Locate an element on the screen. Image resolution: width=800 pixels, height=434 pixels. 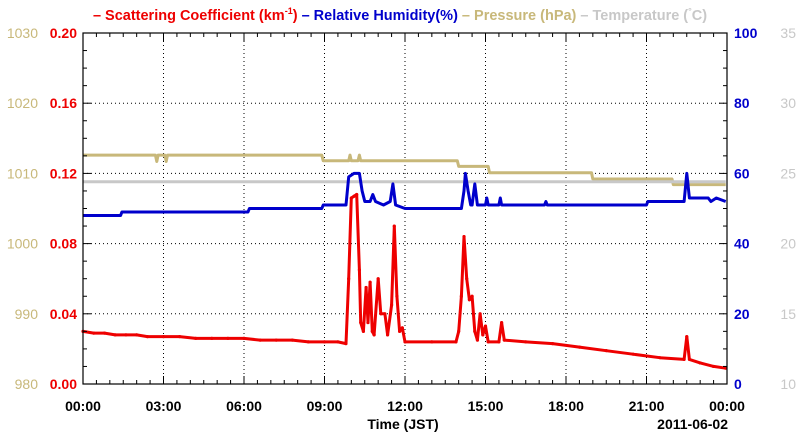
scattering-axis-tick-label: 0.04 is located at coordinates (63, 314).